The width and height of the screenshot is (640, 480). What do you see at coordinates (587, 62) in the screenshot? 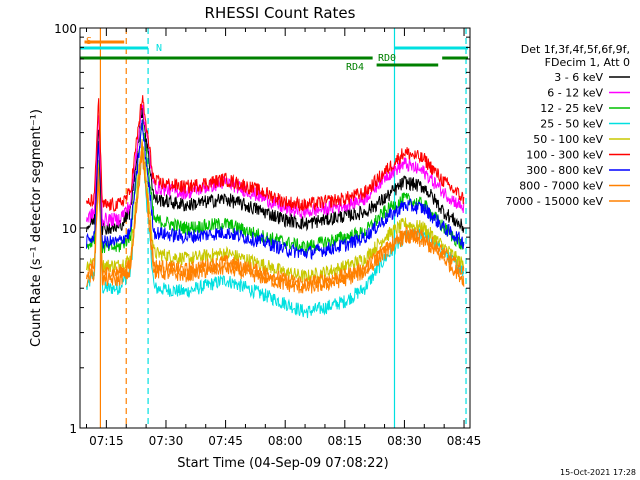
I see `legend-header-line: FDecim 1, Att 0` at bounding box center [587, 62].